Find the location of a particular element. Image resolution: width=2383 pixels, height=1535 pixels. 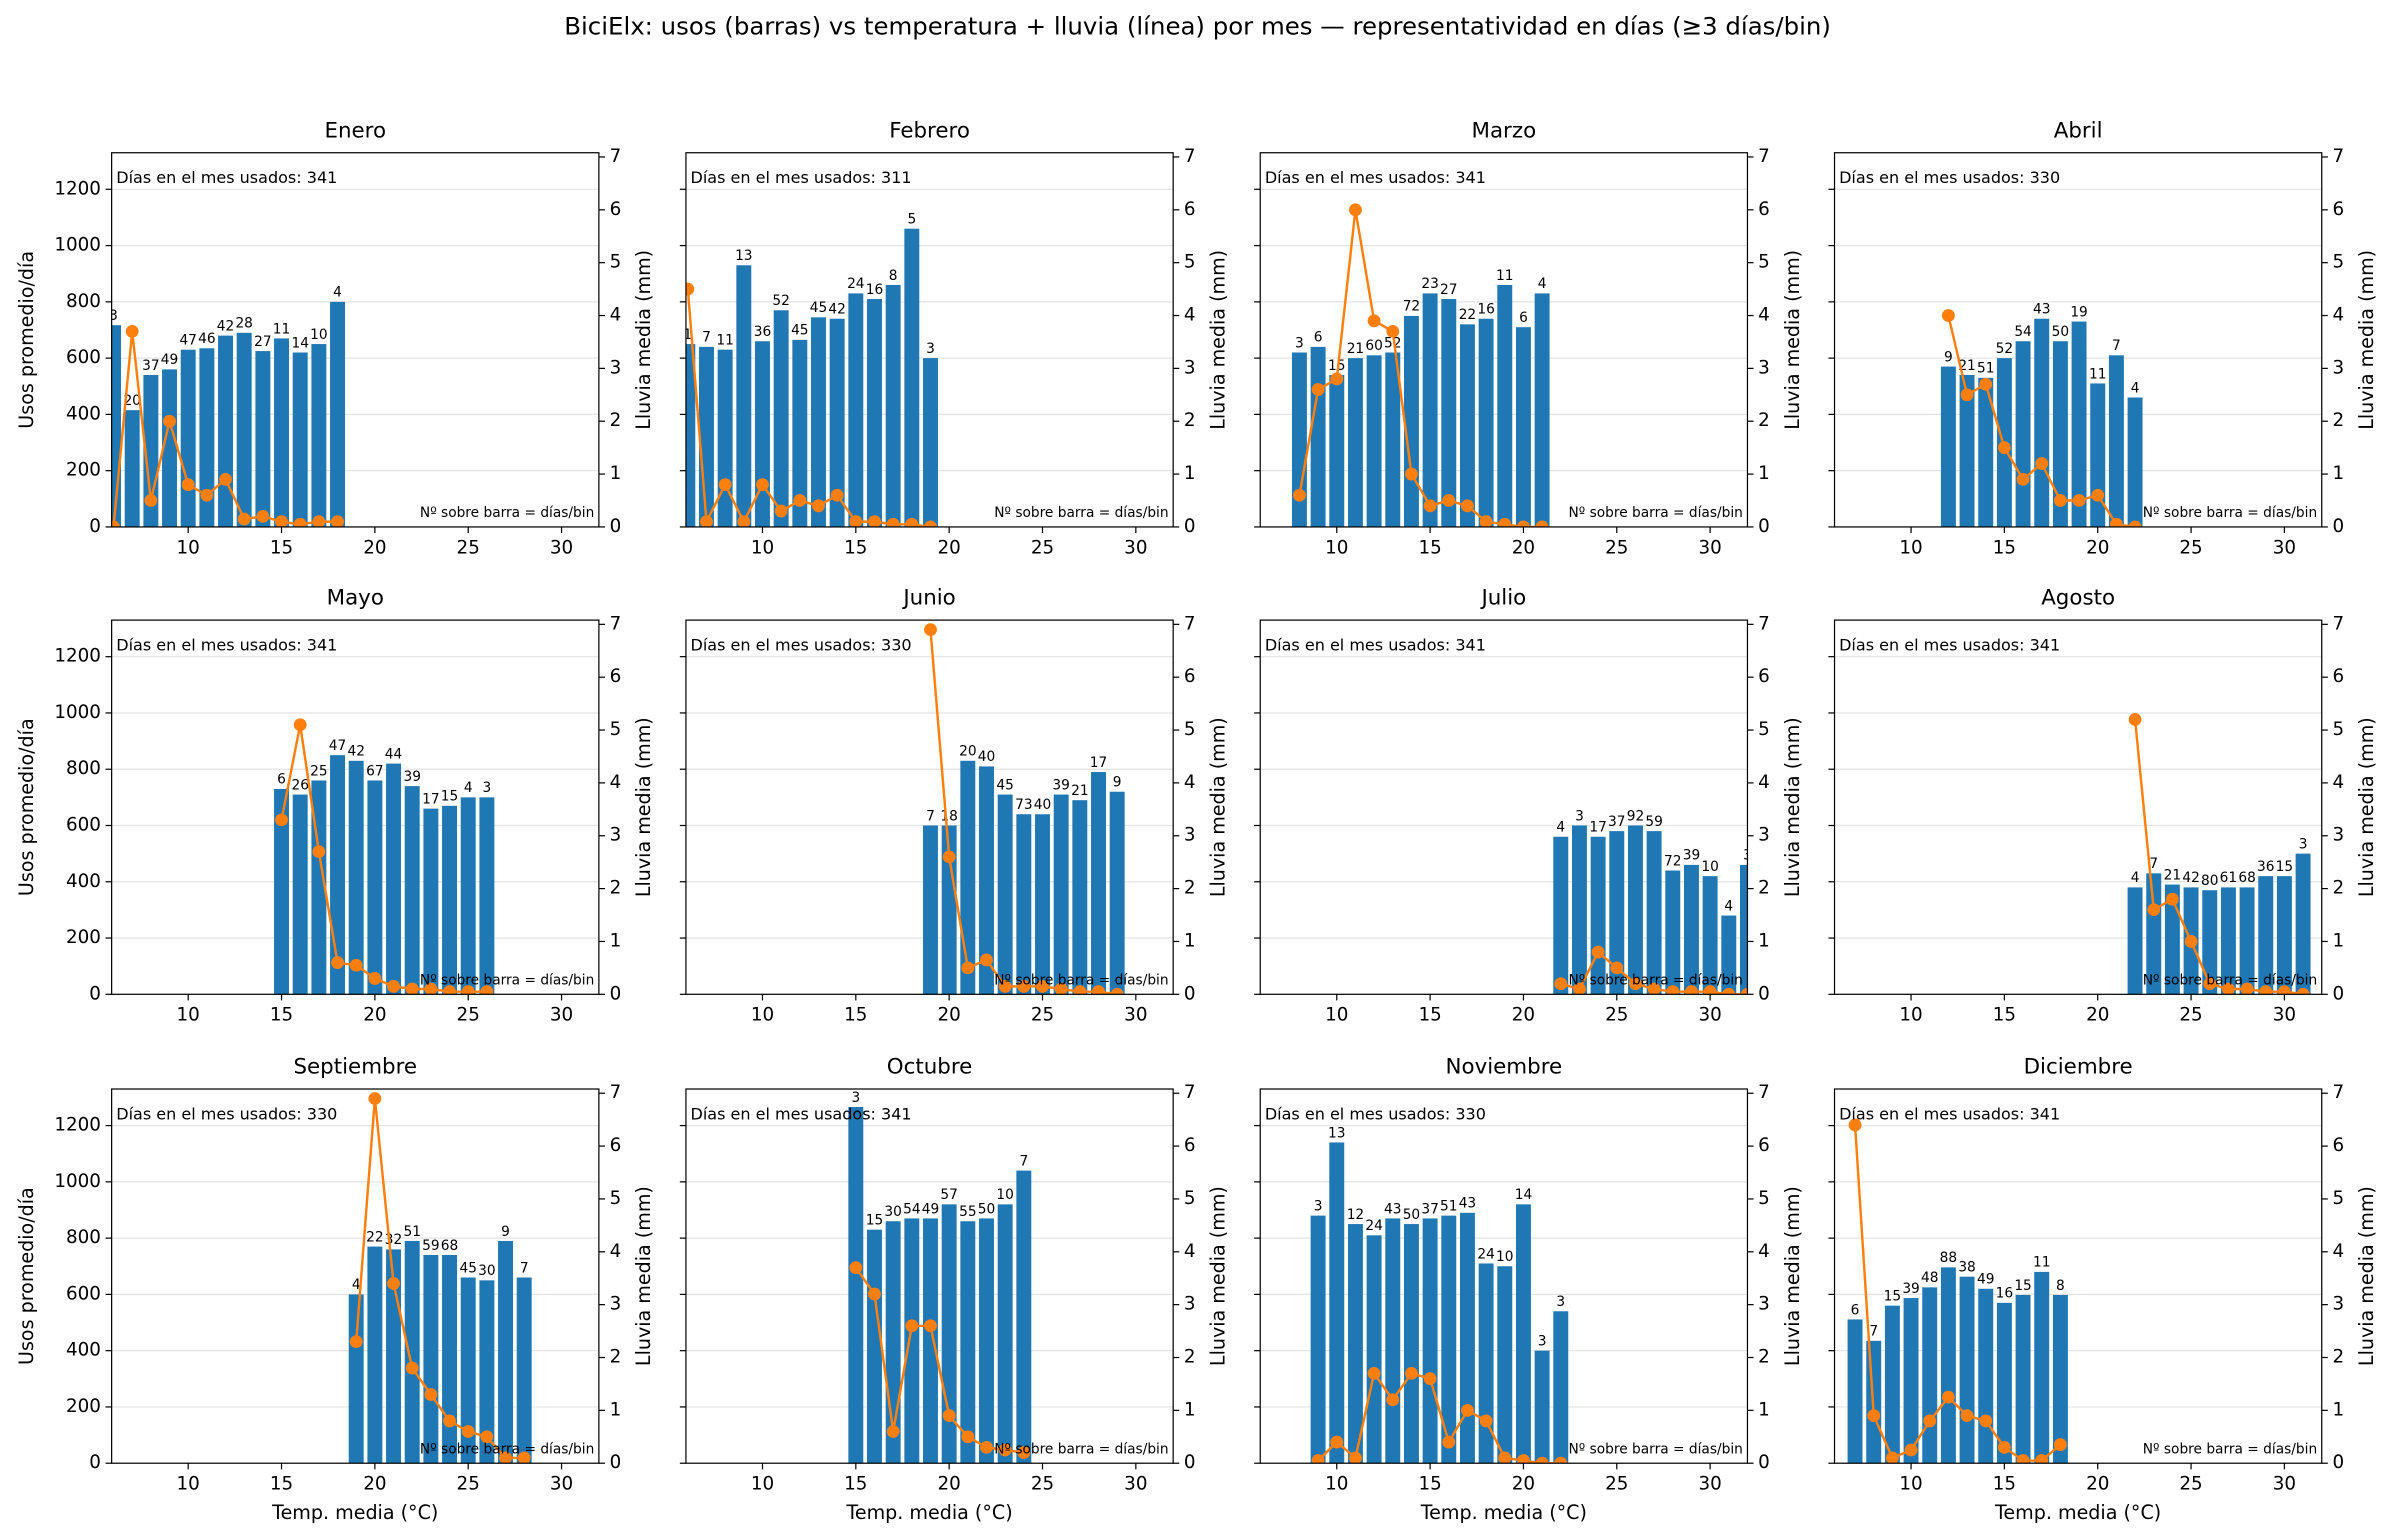

subplot-title: Noviembre is located at coordinates (1504, 1067).